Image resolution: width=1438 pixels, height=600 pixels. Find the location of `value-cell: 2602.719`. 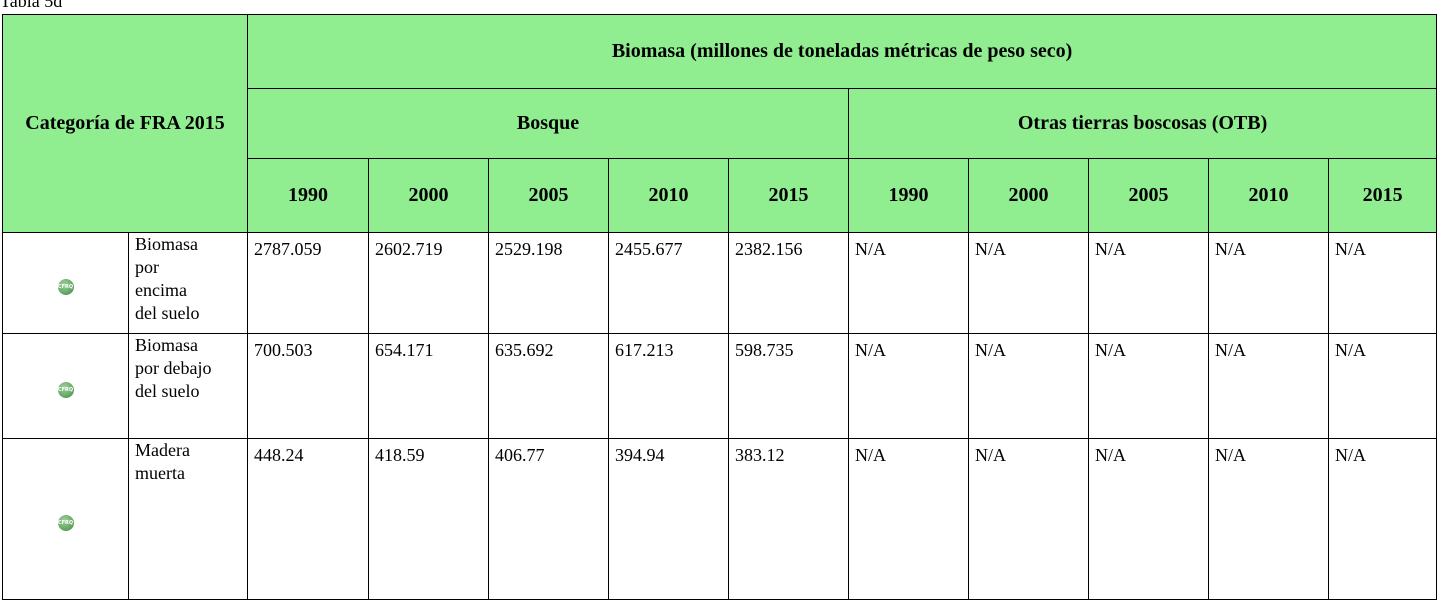

value-cell: 2602.719 is located at coordinates (429, 283).